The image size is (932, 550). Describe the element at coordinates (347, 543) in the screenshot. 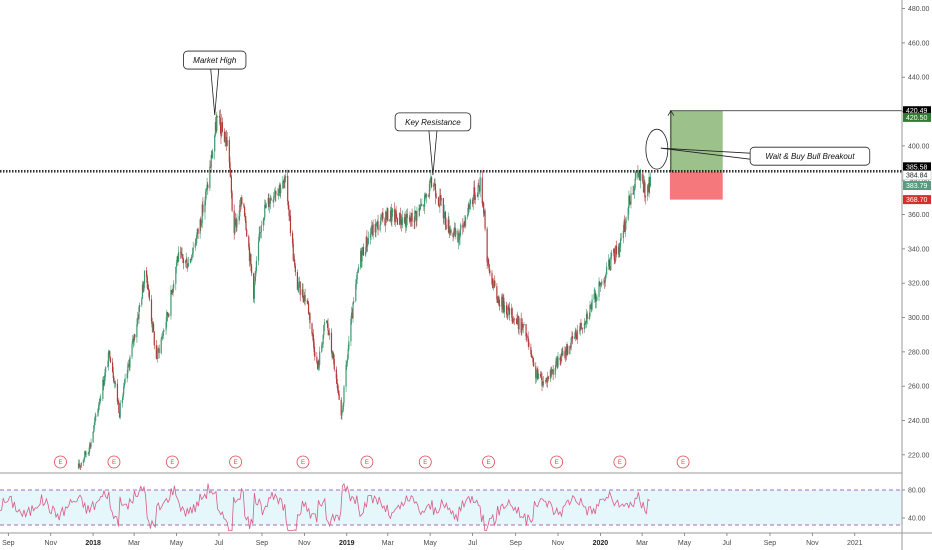

I see `time-tick-label: 2019` at that location.